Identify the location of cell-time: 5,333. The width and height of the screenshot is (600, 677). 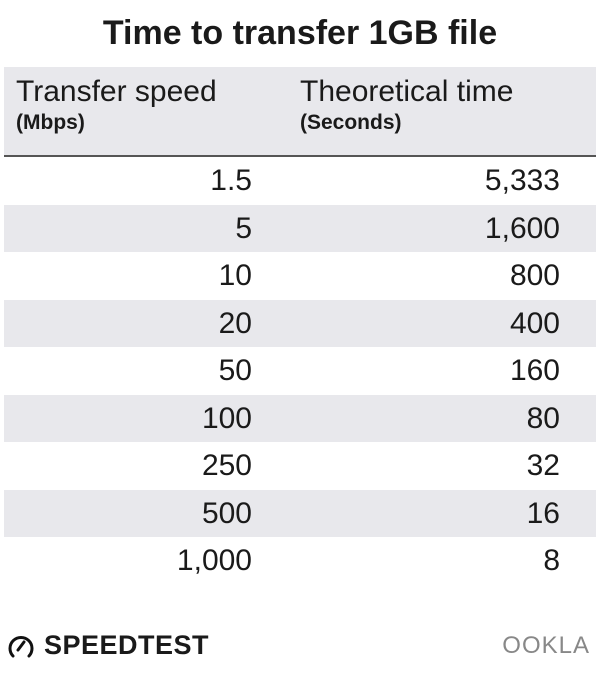
(522, 180).